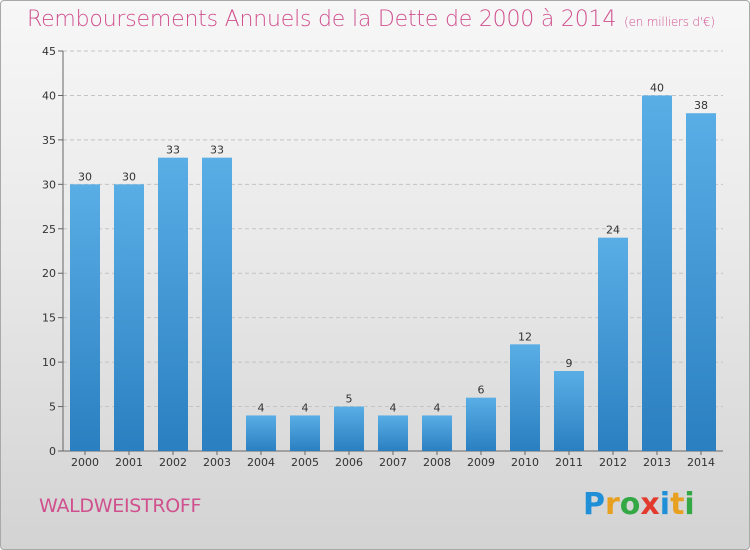 This screenshot has height=550, width=750. What do you see at coordinates (305, 462) in the screenshot?
I see `x-tick-label: 2005` at bounding box center [305, 462].